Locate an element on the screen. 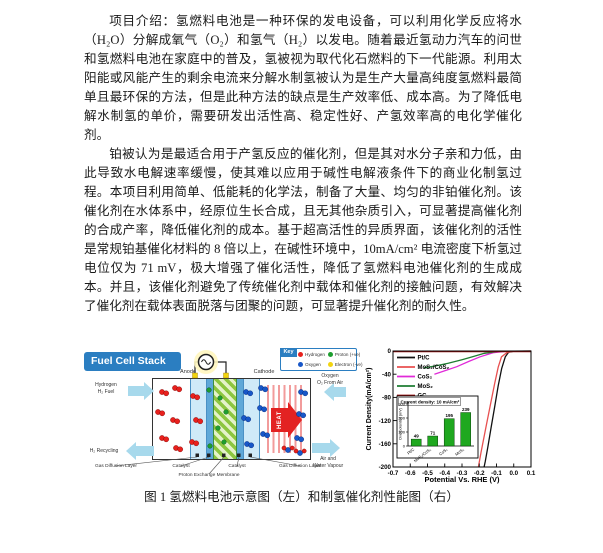 Image resolution: width=603 pixels, height=553 pixels. key-item: Proton (+ve) is located at coordinates (345, 355).